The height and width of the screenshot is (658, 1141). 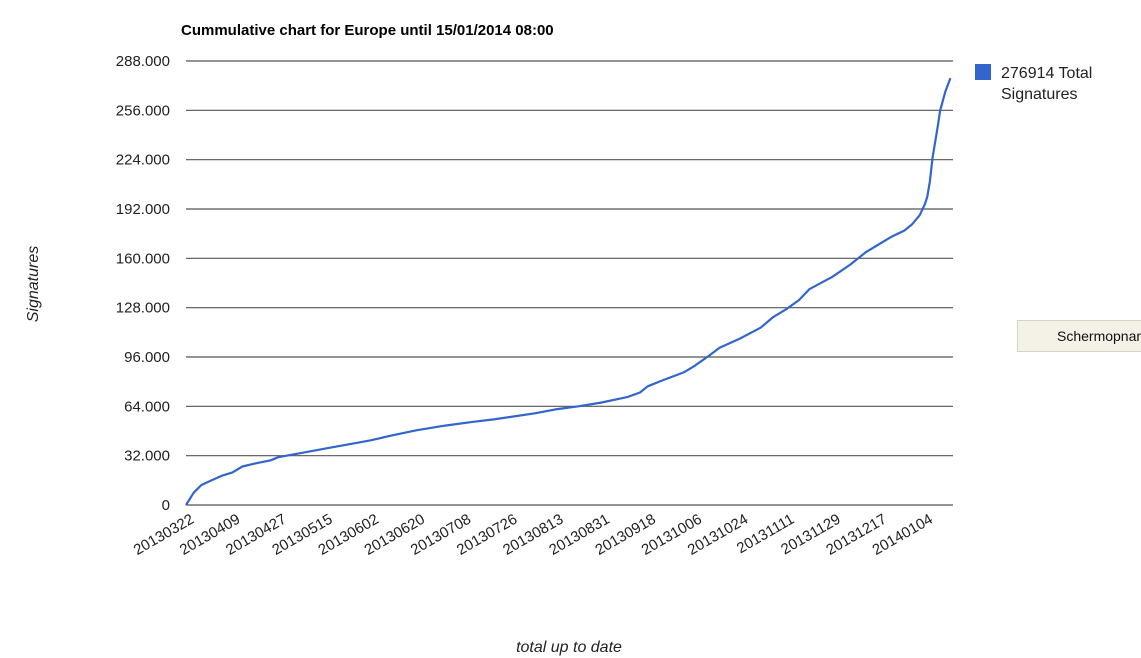 What do you see at coordinates (143, 209) in the screenshot?
I see `y-tick-label: 192.000` at bounding box center [143, 209].